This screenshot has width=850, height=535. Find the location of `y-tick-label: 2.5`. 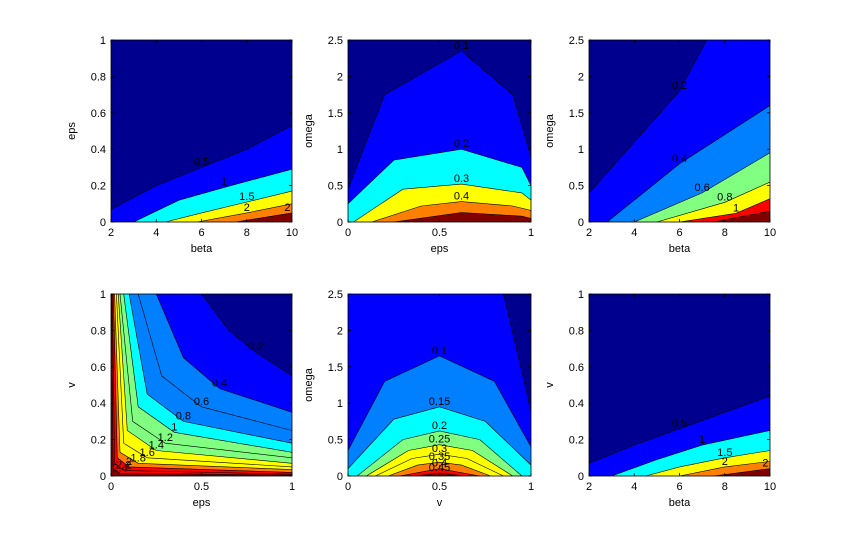

y-tick-label: 2.5 is located at coordinates (576, 41).